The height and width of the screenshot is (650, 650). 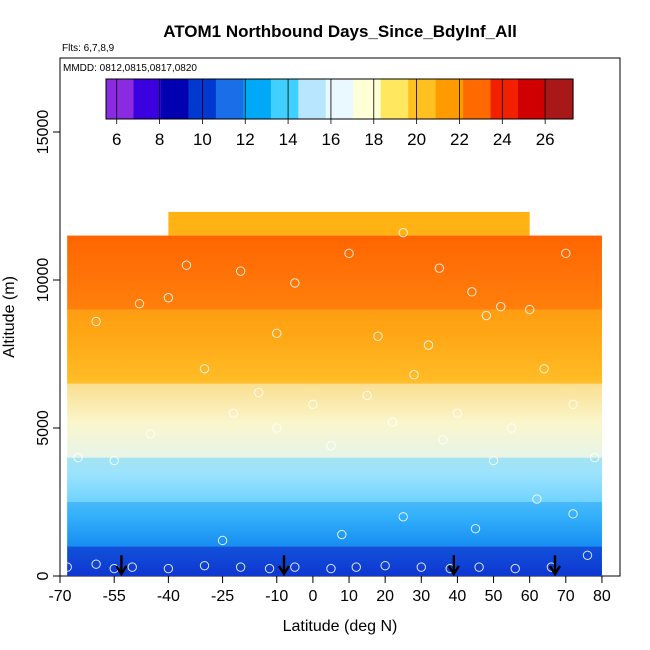 What do you see at coordinates (421, 596) in the screenshot?
I see `x-tick-label: 30` at bounding box center [421, 596].